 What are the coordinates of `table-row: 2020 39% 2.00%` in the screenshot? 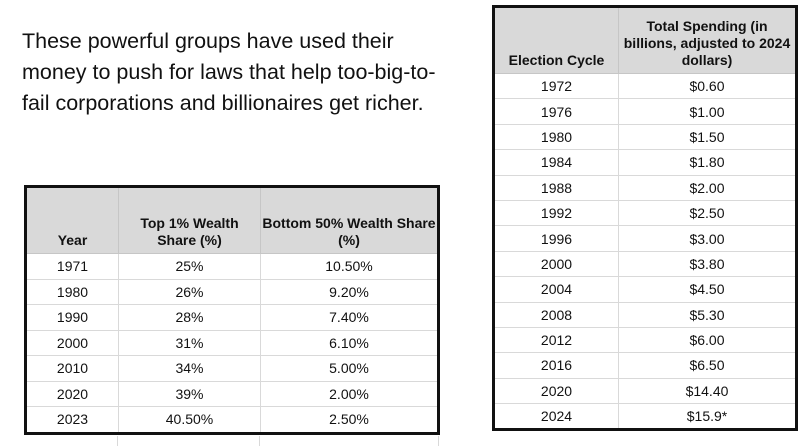 It's located at (232, 393).